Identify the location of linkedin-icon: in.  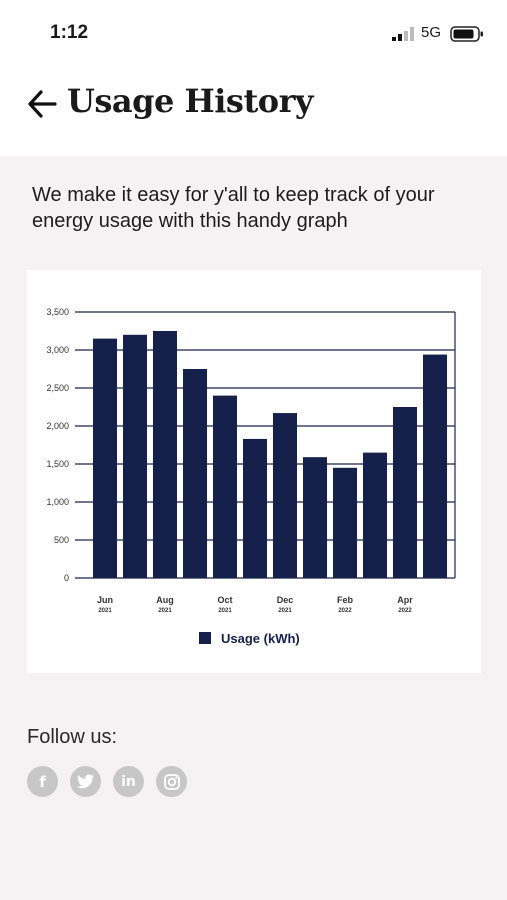
(128, 781).